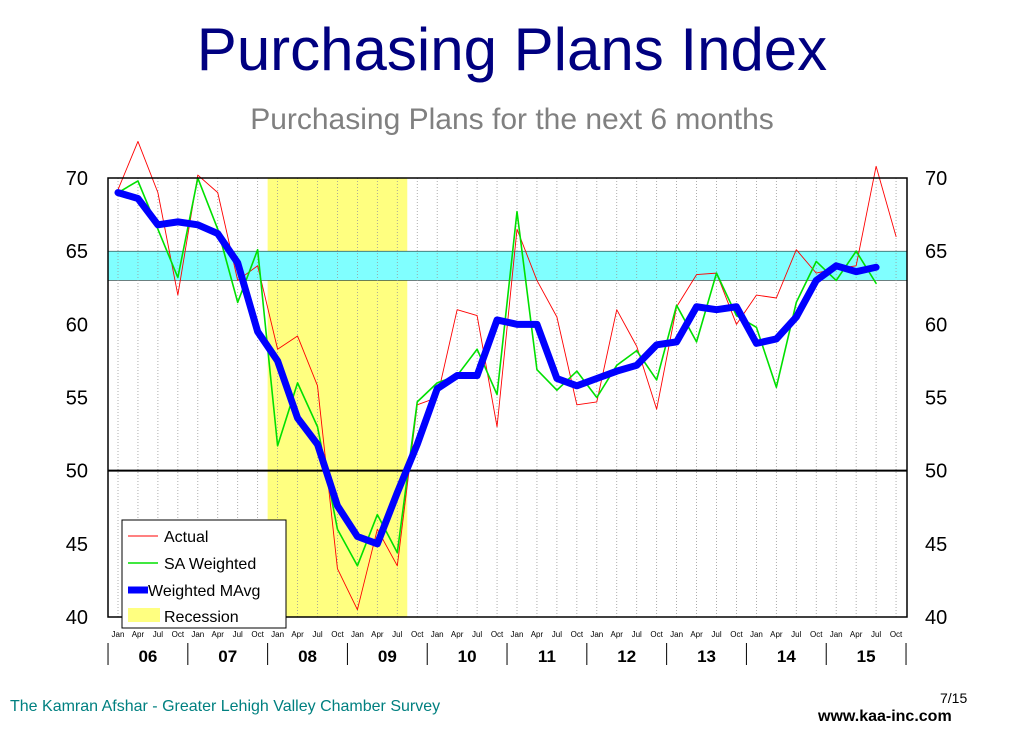 This screenshot has height=731, width=1024. I want to click on page-number: 7/15, so click(954, 698).